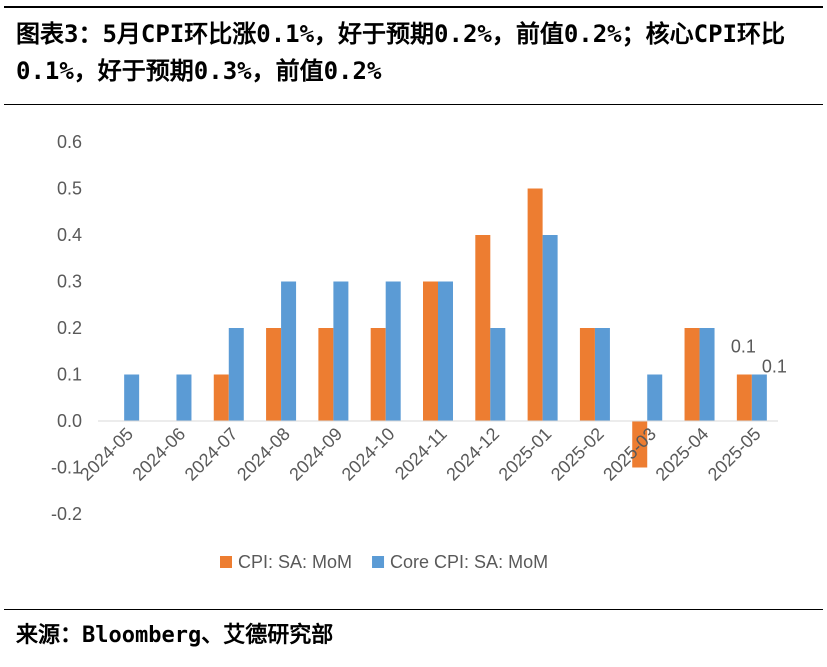 Image resolution: width=827 pixels, height=667 pixels. I want to click on x-tick-label: 2025-02, so click(577, 454).